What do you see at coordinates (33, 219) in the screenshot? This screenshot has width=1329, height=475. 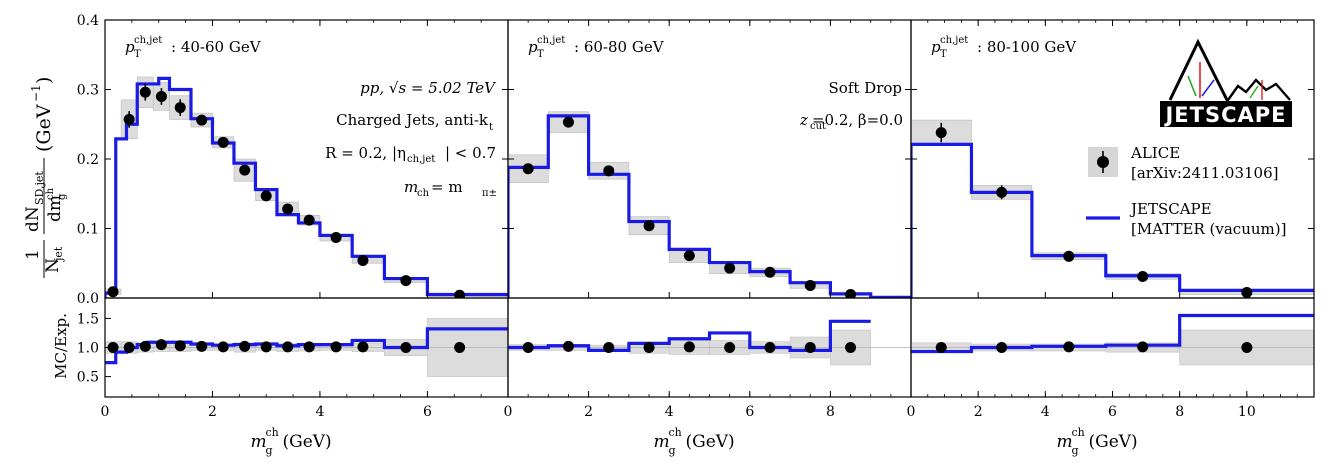 I see `y-top-dN: dN` at bounding box center [33, 219].